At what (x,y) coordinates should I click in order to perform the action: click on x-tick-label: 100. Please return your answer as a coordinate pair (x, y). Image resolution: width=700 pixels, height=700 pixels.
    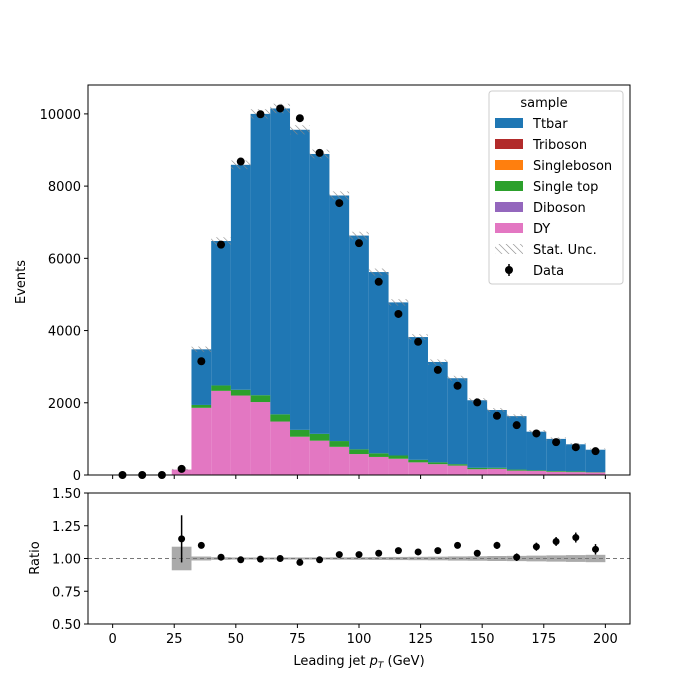
    Looking at the image, I should click on (359, 639).